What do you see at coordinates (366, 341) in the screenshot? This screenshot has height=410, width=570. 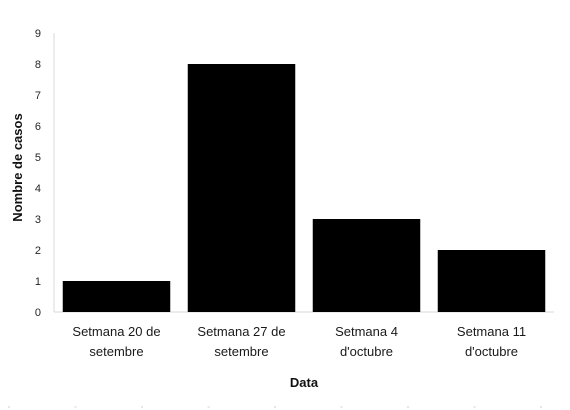 I see `x-category-label: Setmana 4 d'octubre` at bounding box center [366, 341].